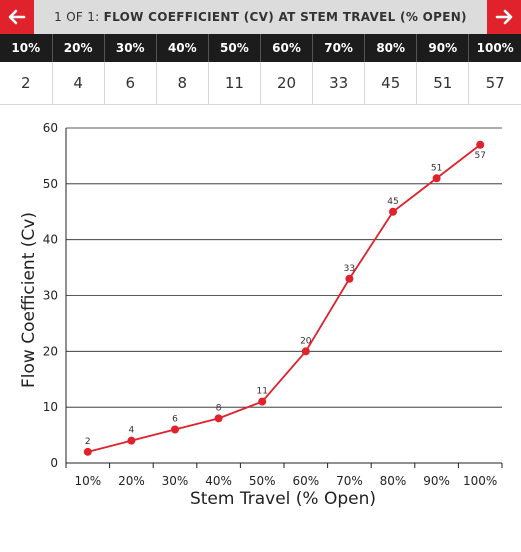 This screenshot has width=521, height=552. Describe the element at coordinates (234, 48) in the screenshot. I see `column-header: 50%` at that location.